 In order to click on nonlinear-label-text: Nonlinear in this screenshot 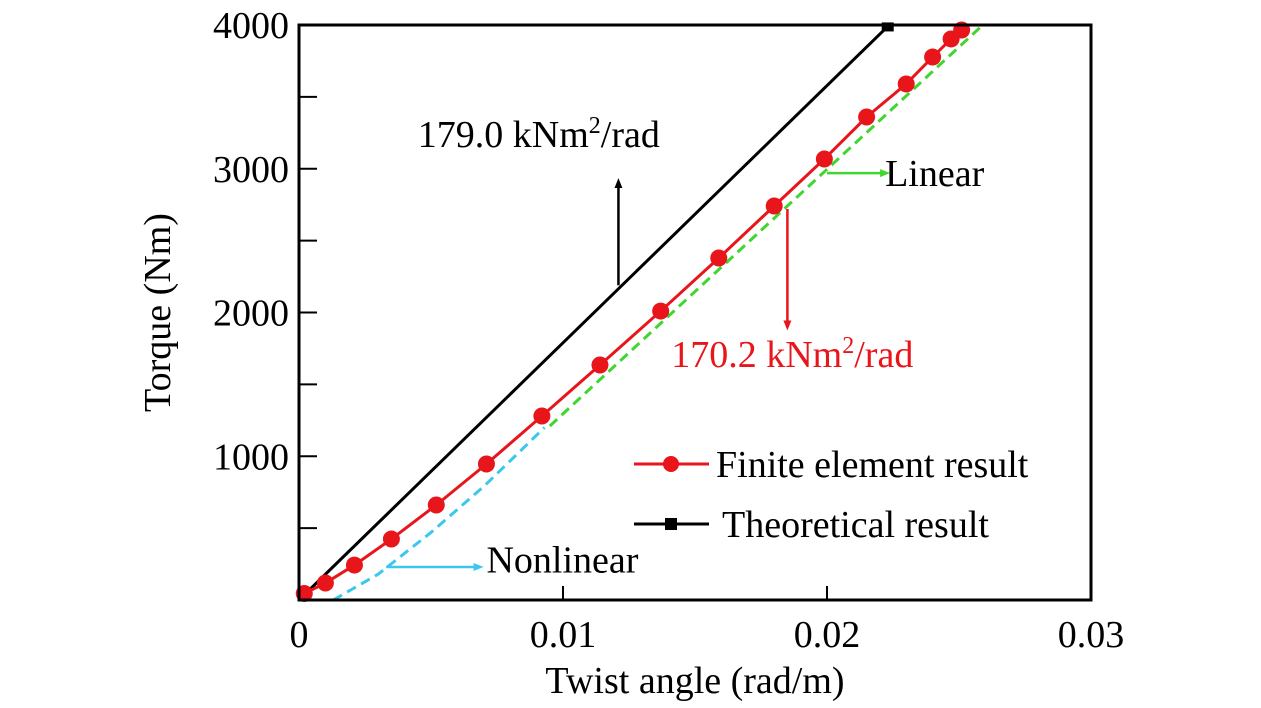, I will do `click(562, 561)`.